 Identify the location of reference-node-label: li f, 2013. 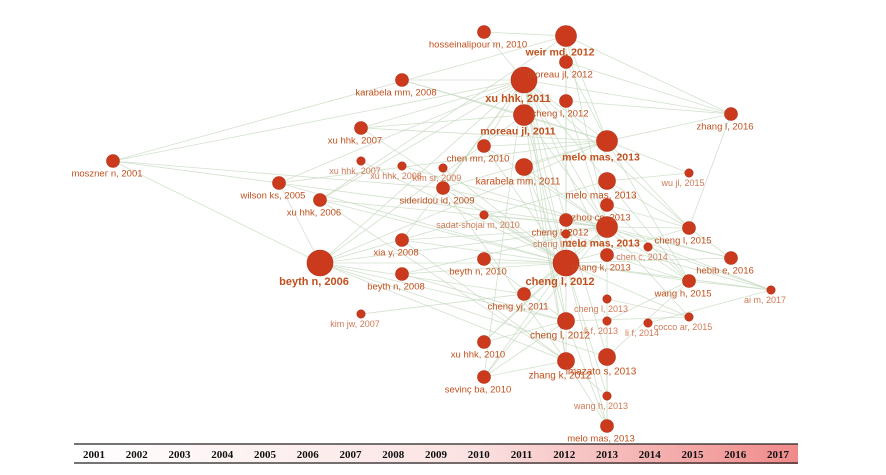
(601, 331).